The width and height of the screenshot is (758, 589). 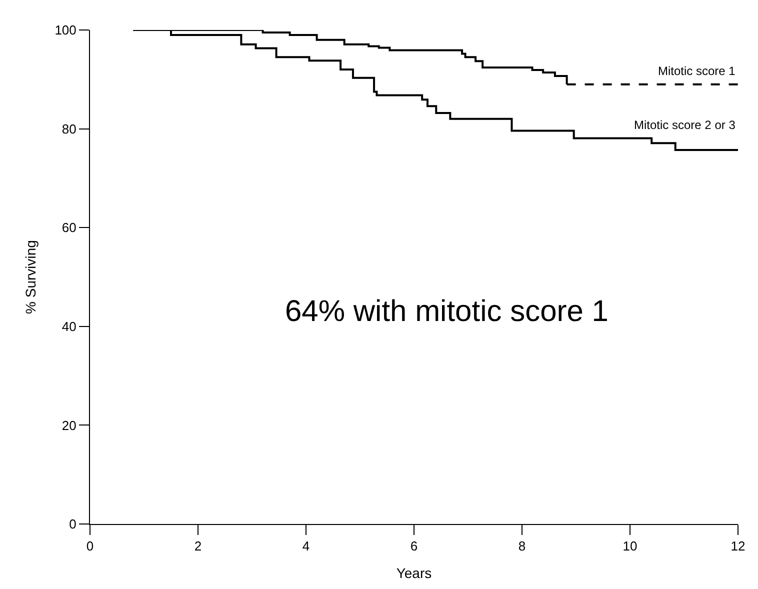 What do you see at coordinates (414, 546) in the screenshot?
I see `x-tick-label: 6` at bounding box center [414, 546].